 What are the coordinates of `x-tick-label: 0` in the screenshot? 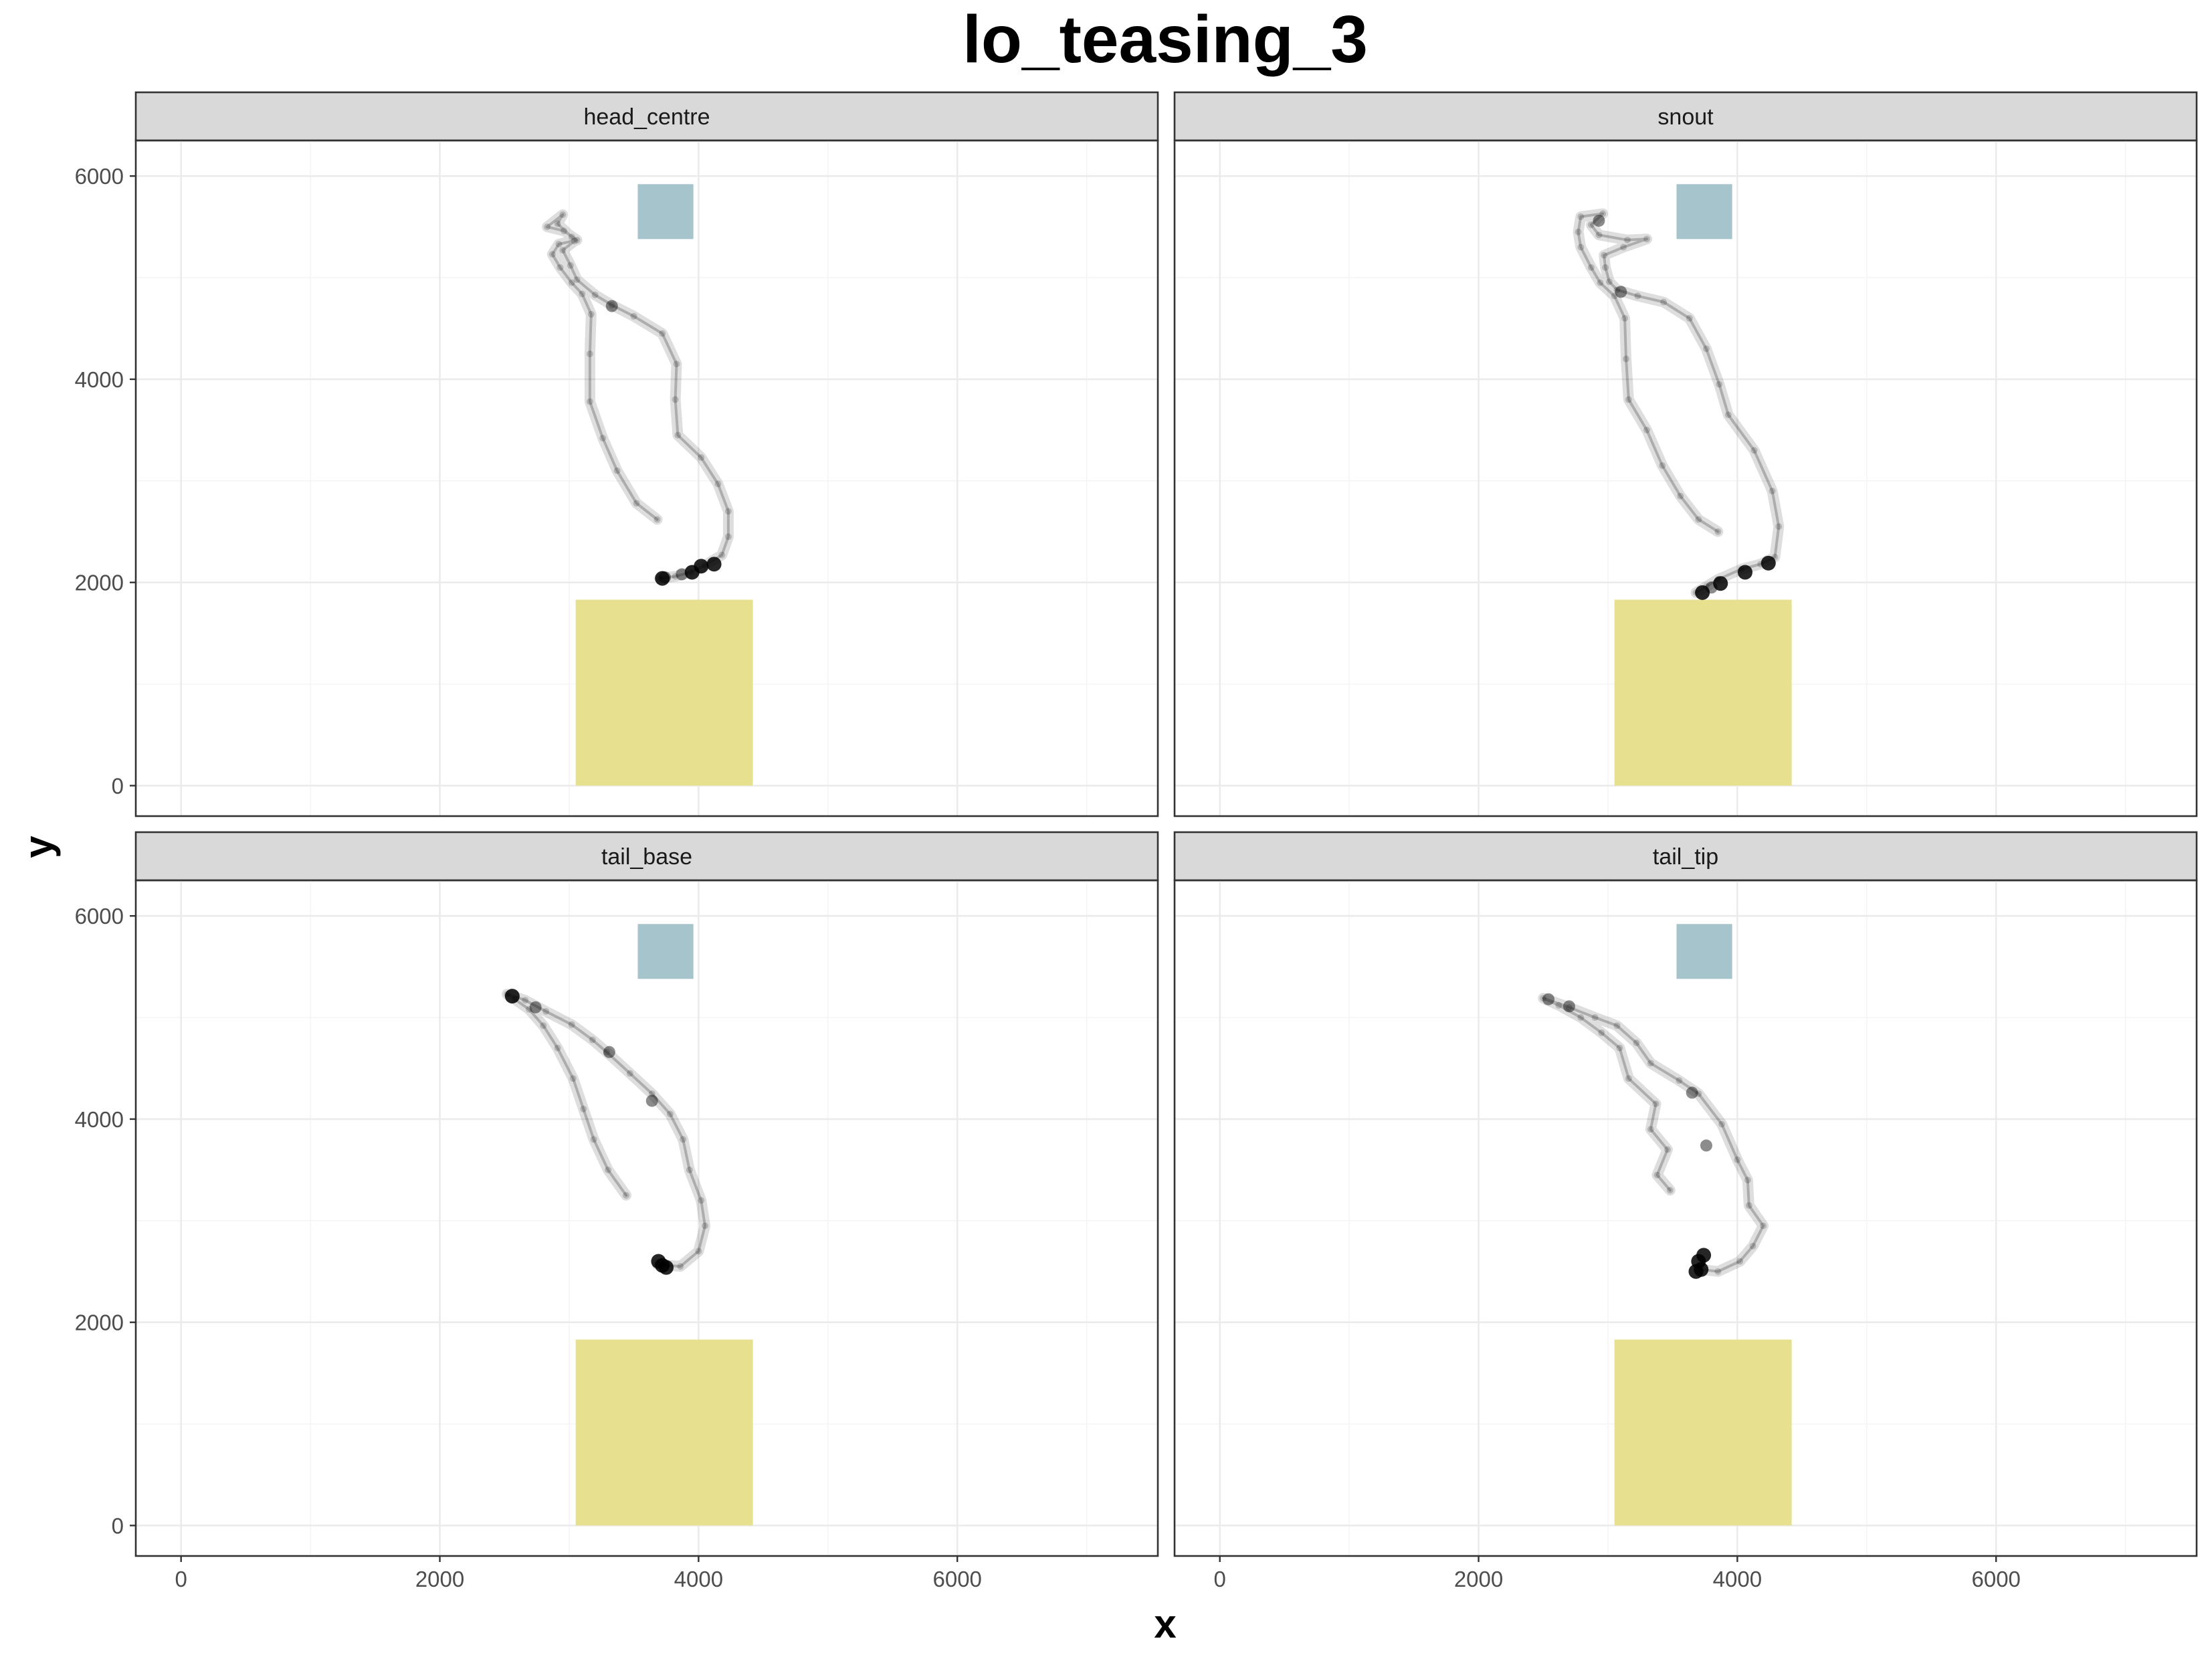 It's located at (181, 1579).